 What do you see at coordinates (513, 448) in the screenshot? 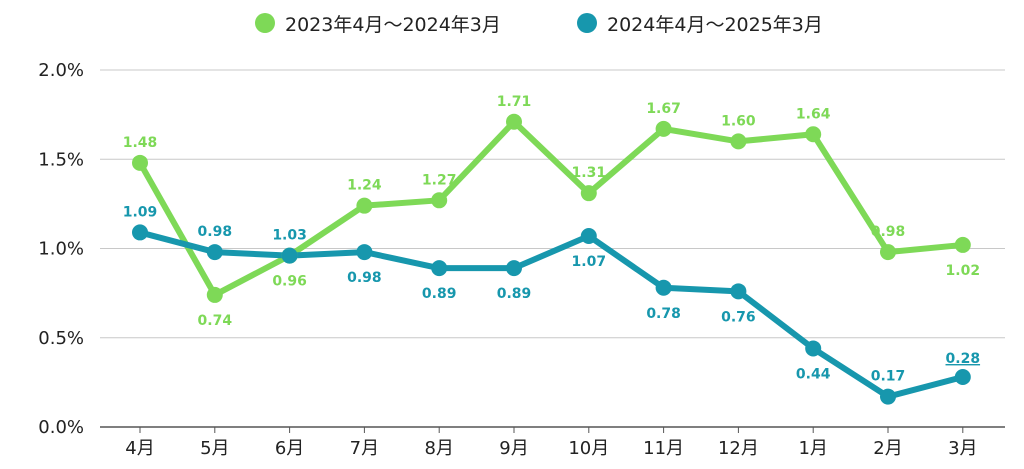
I see `x-tick-label: 9月` at bounding box center [513, 448].